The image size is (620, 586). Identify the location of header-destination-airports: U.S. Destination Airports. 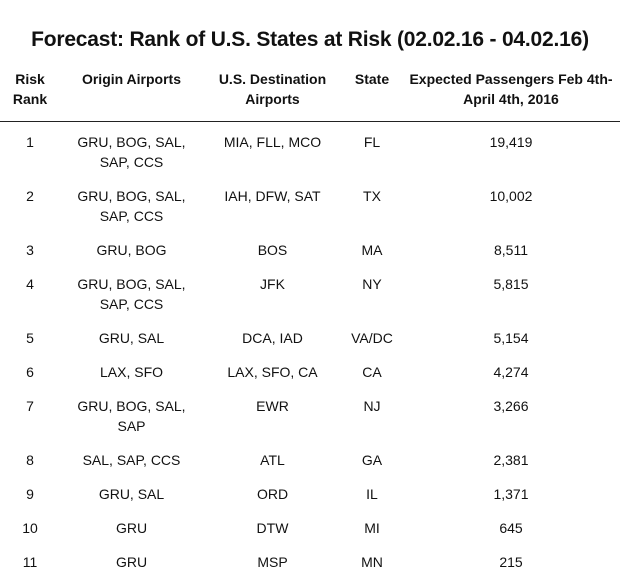
(272, 93).